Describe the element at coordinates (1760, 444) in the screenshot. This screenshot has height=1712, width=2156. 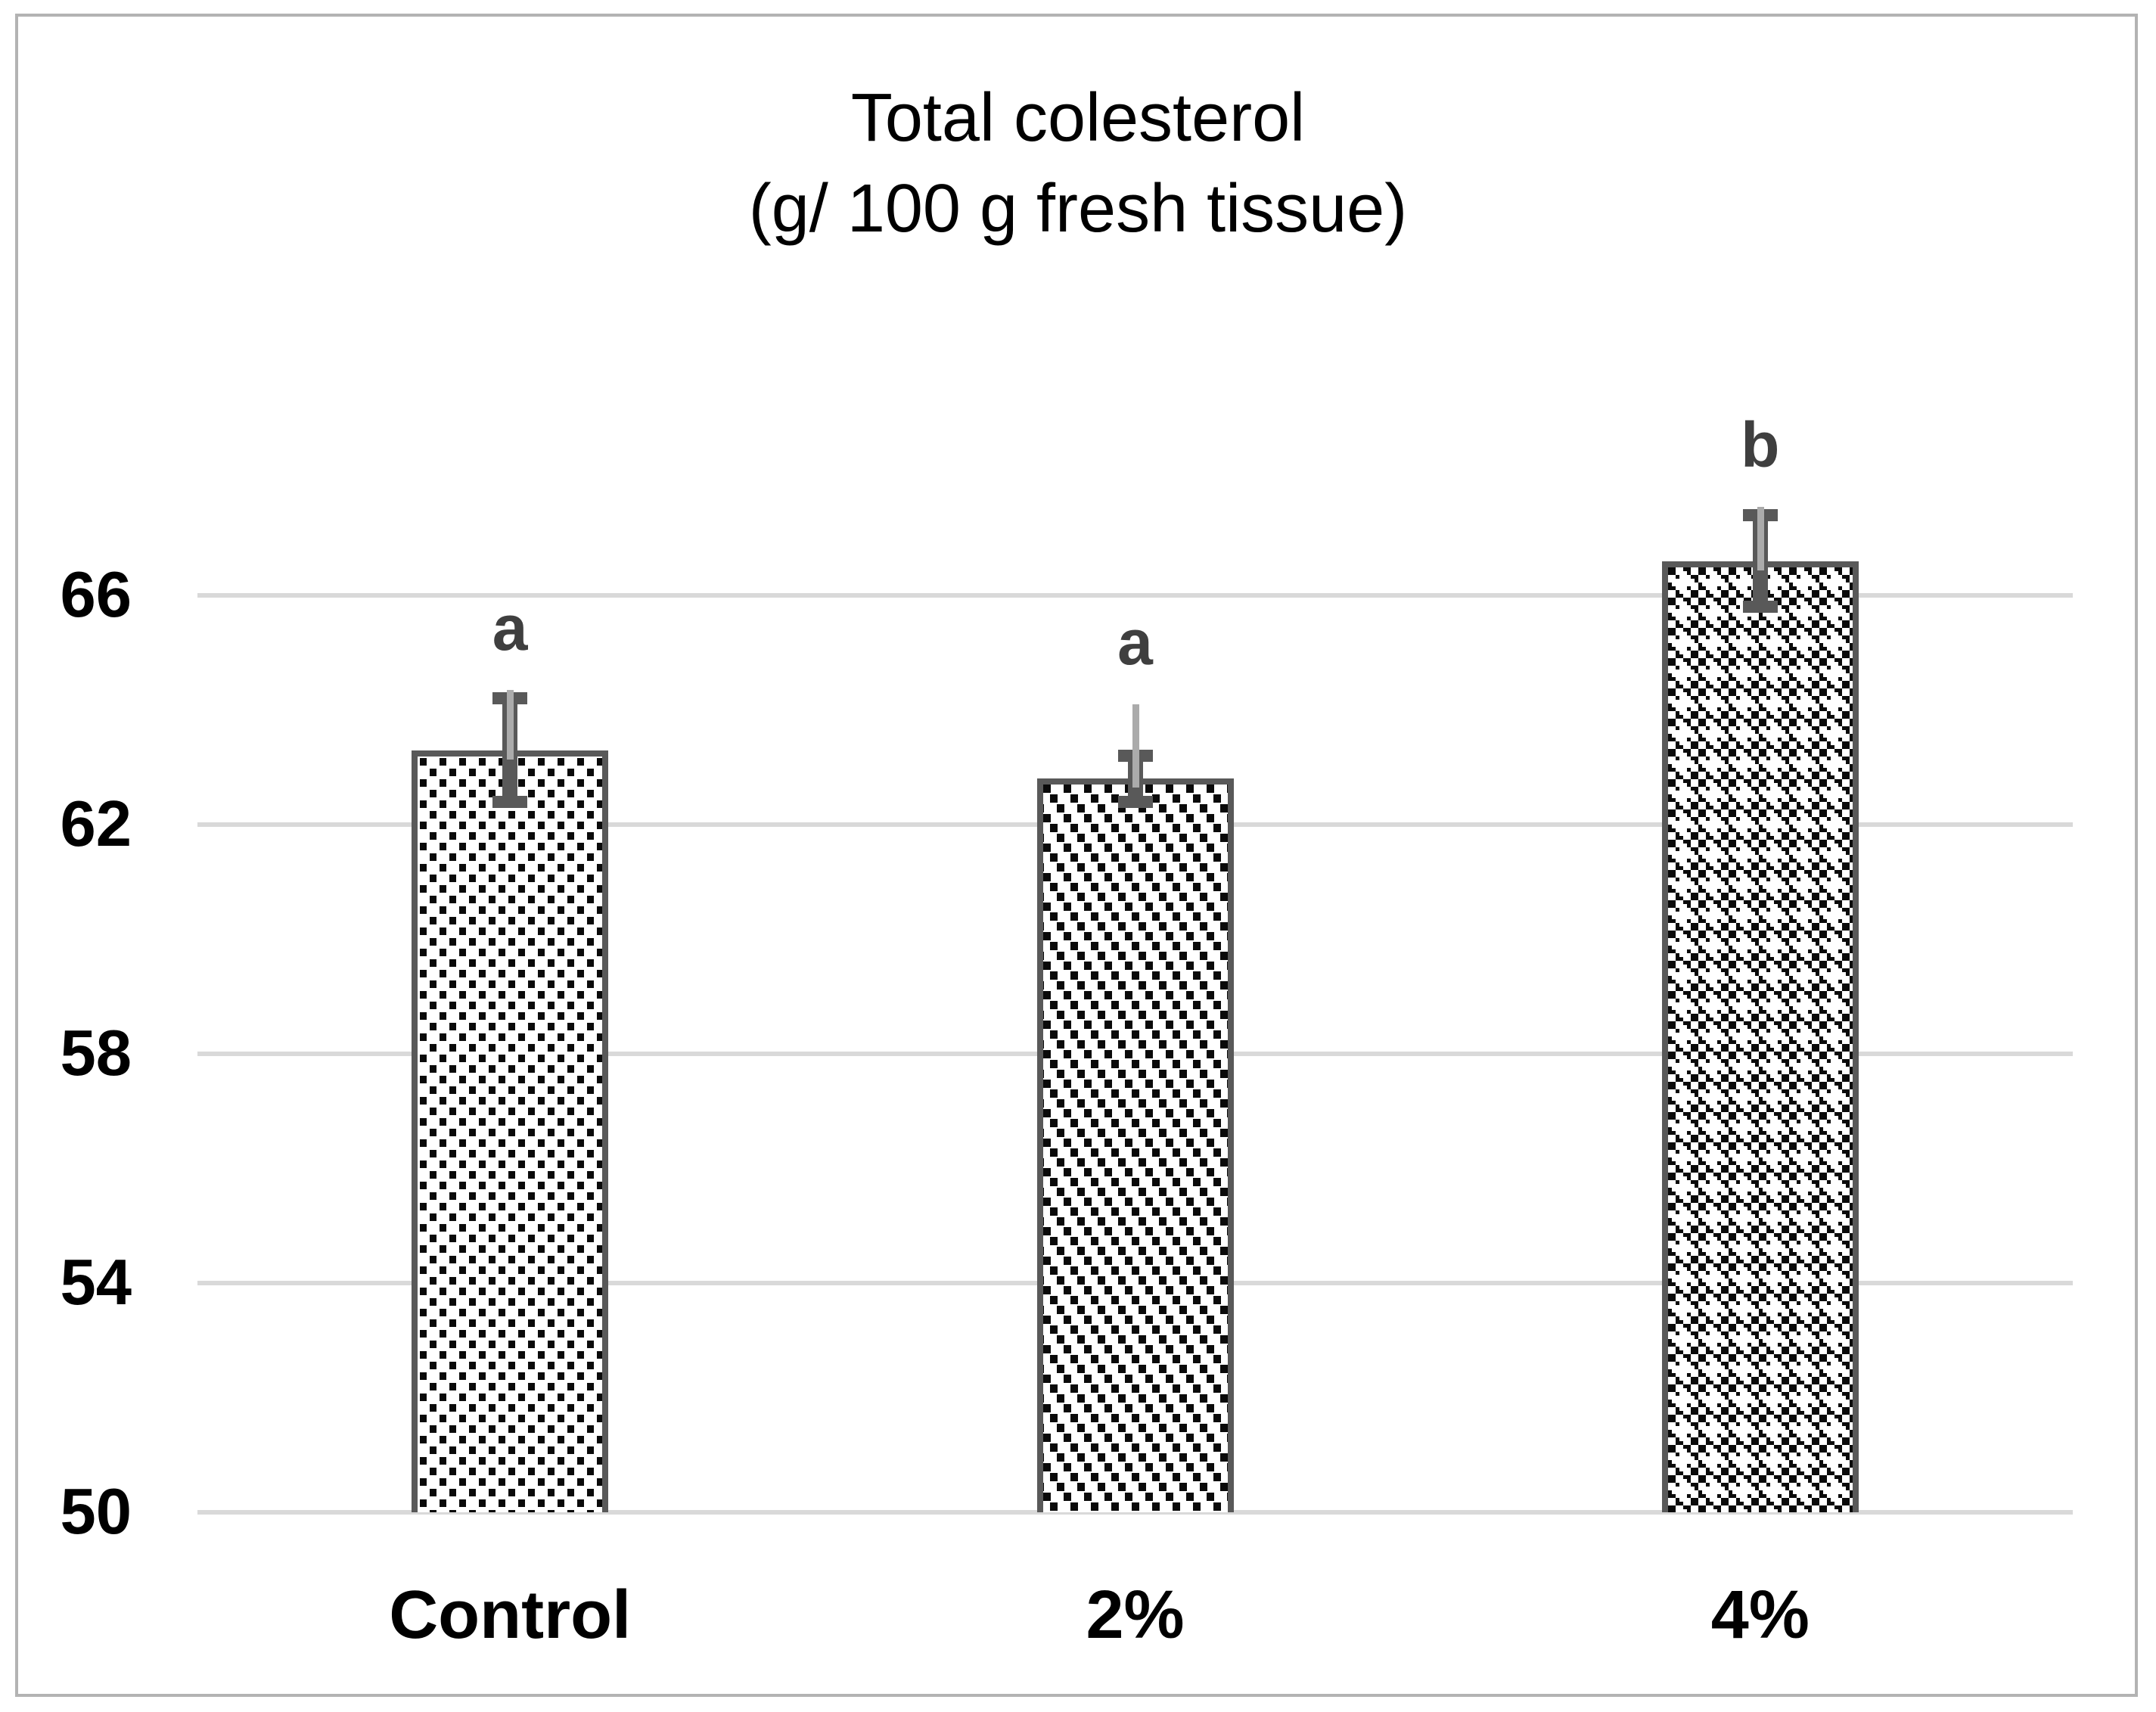
I see `significance-letter: b` at that location.